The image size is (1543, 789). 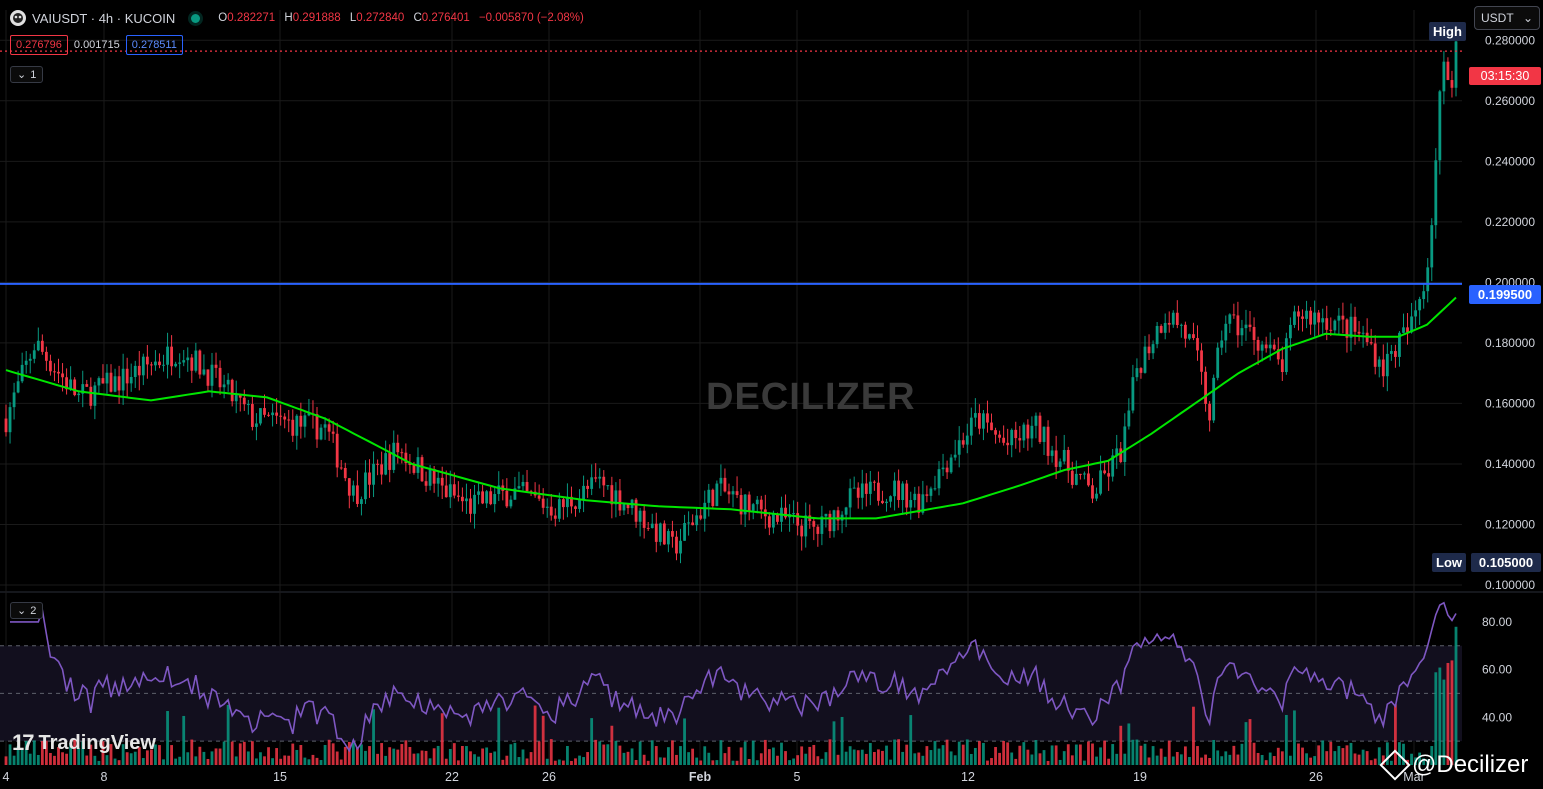 What do you see at coordinates (27, 610) in the screenshot?
I see `rsi-pane-toggle: ⌄ 2` at bounding box center [27, 610].